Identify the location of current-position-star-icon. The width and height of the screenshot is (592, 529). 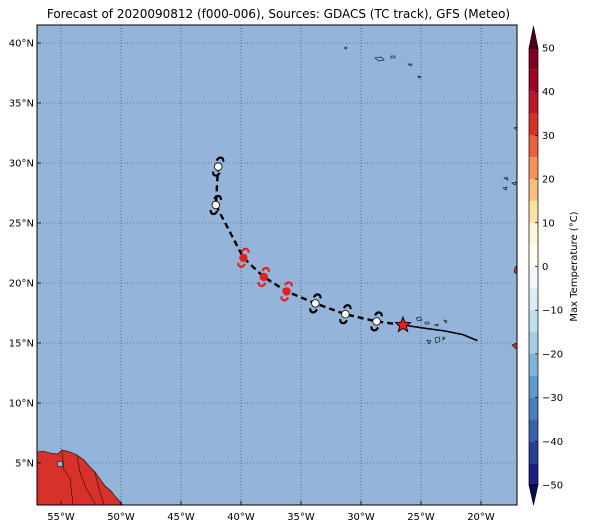
(403, 324).